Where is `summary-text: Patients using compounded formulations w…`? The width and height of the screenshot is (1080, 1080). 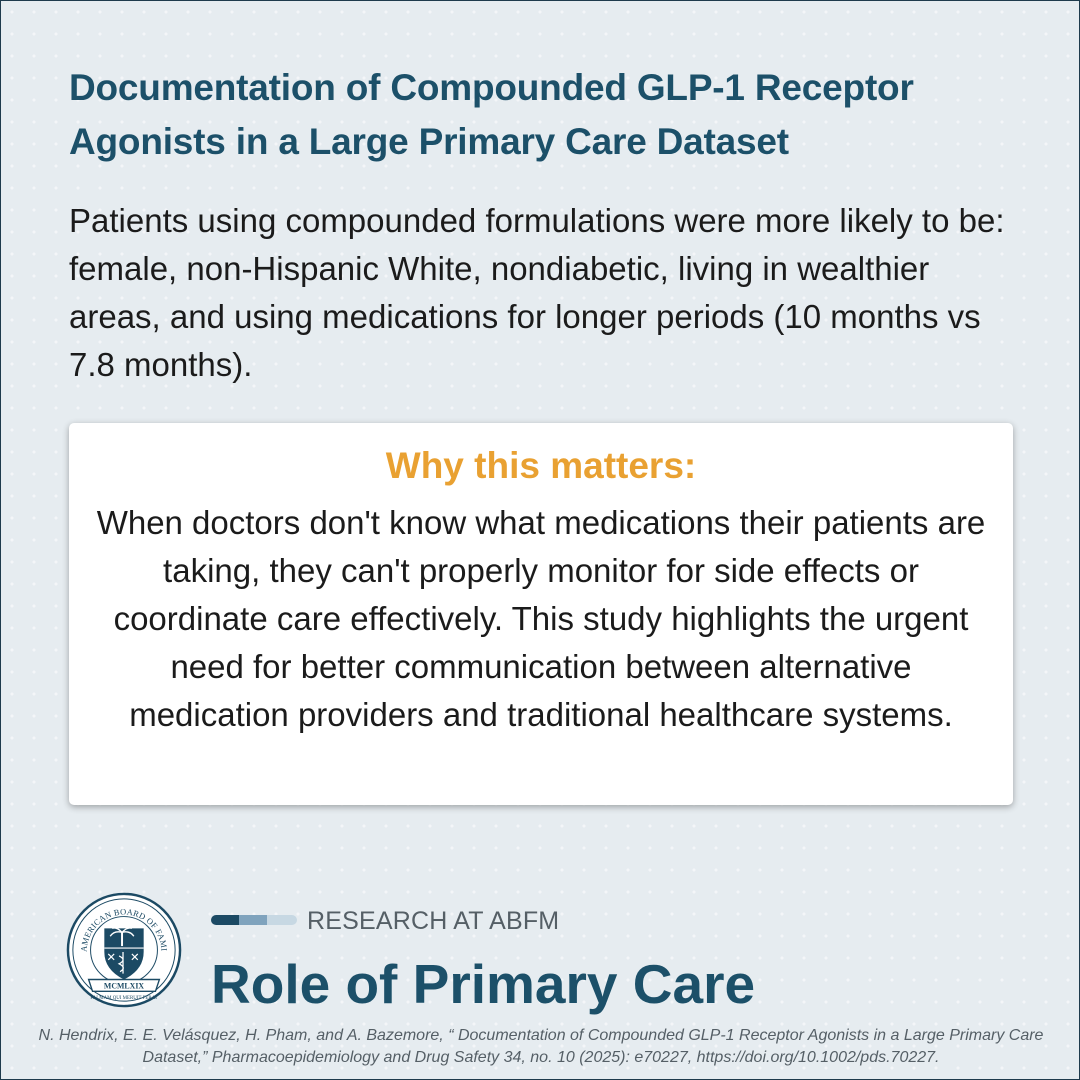 summary-text: Patients using compounded formulations w… is located at coordinates (537, 292).